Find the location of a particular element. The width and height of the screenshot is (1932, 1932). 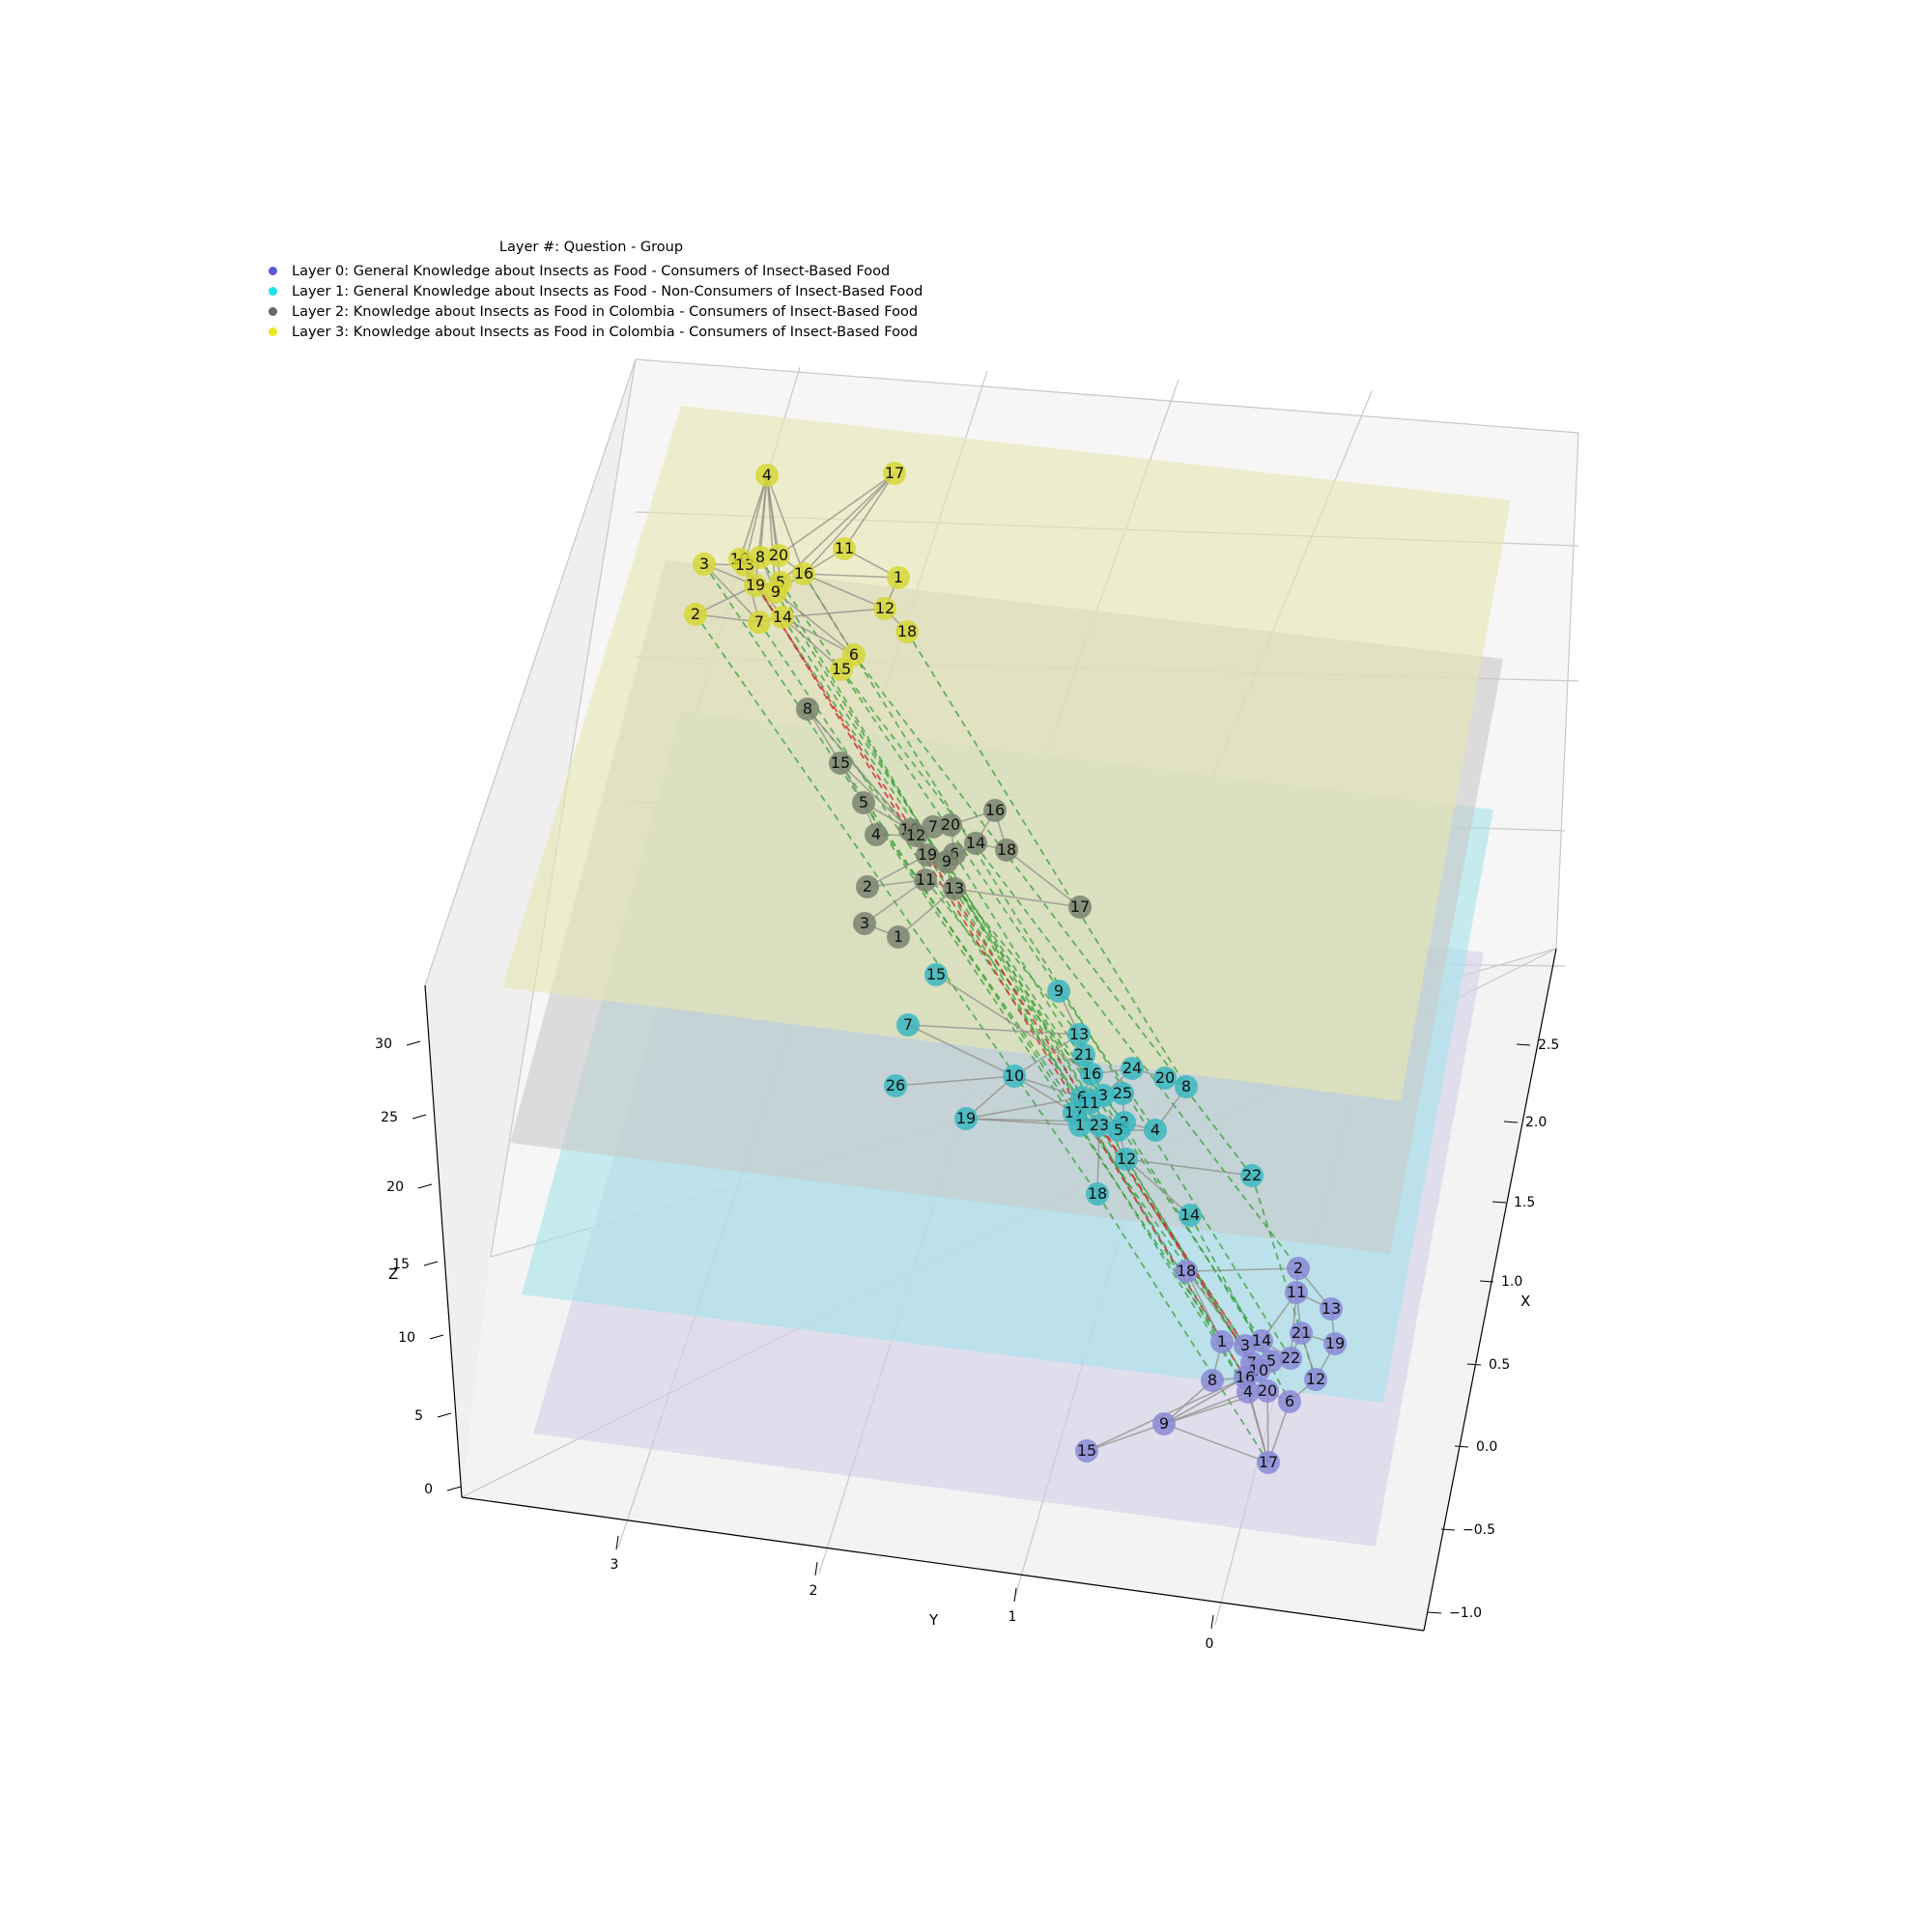

z-tick-label: 5 is located at coordinates (418, 1416).